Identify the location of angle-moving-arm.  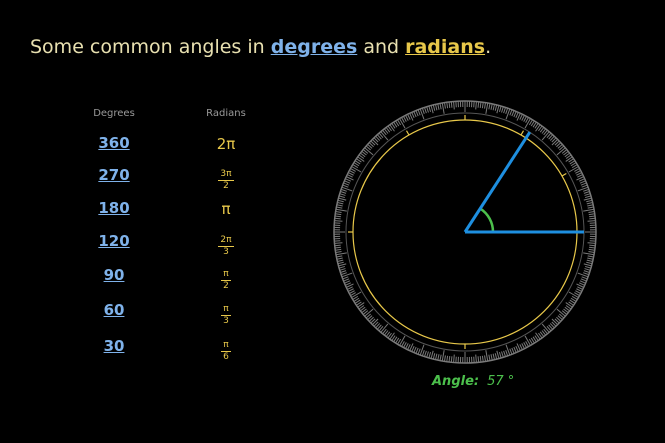
(497, 182).